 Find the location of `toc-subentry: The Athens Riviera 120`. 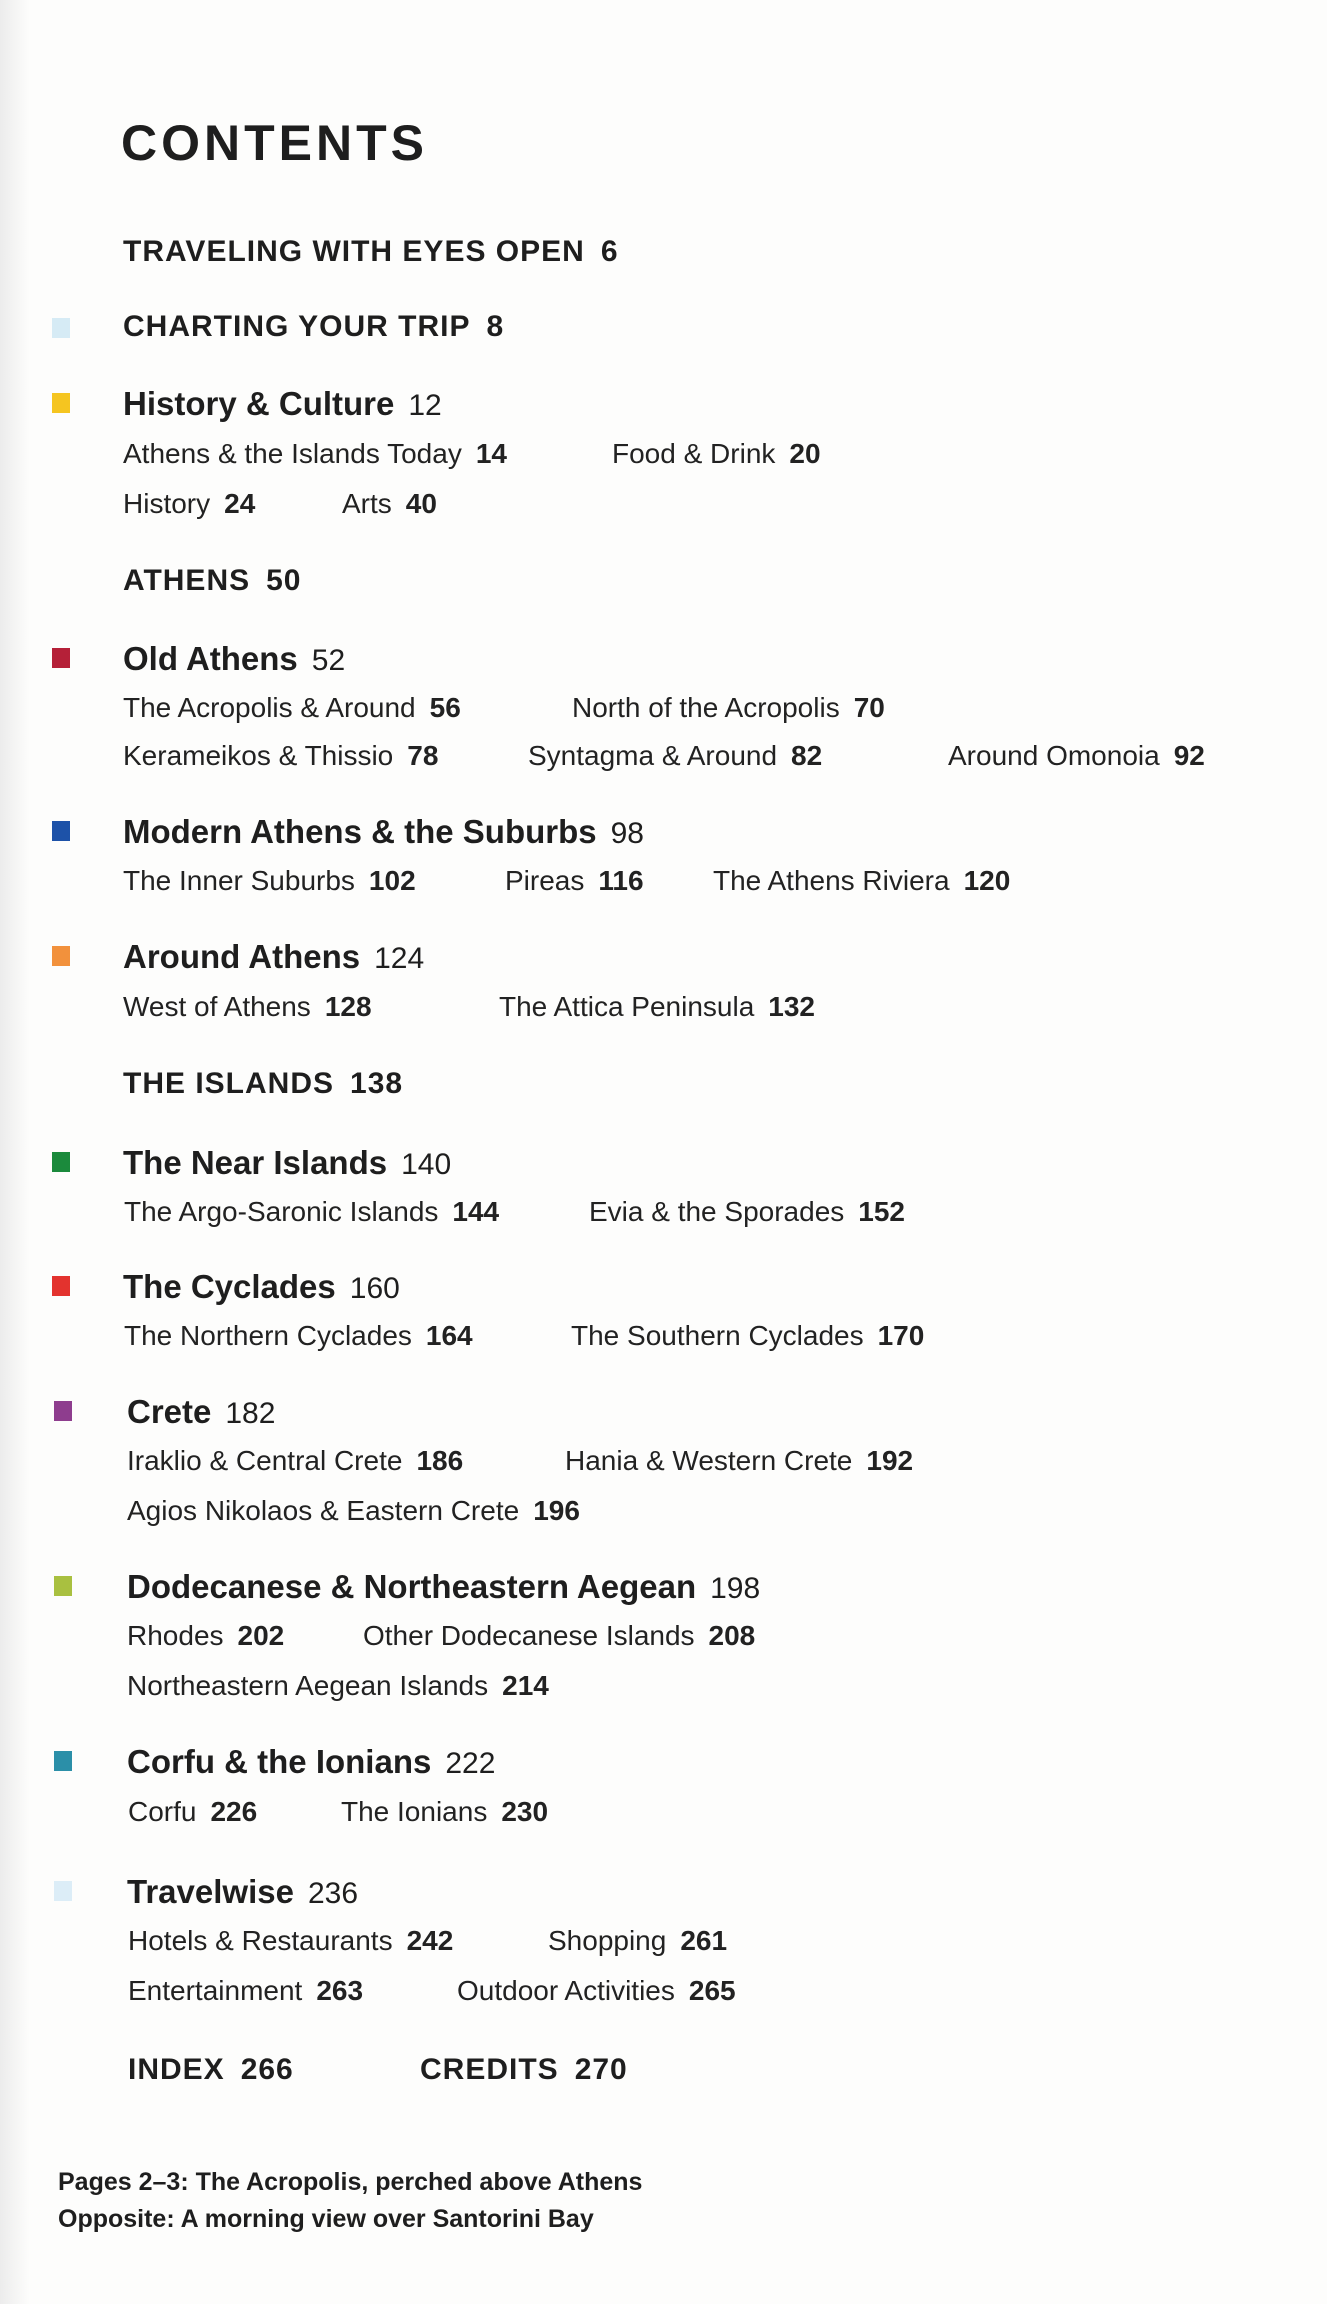

toc-subentry: The Athens Riviera 120 is located at coordinates (861, 881).